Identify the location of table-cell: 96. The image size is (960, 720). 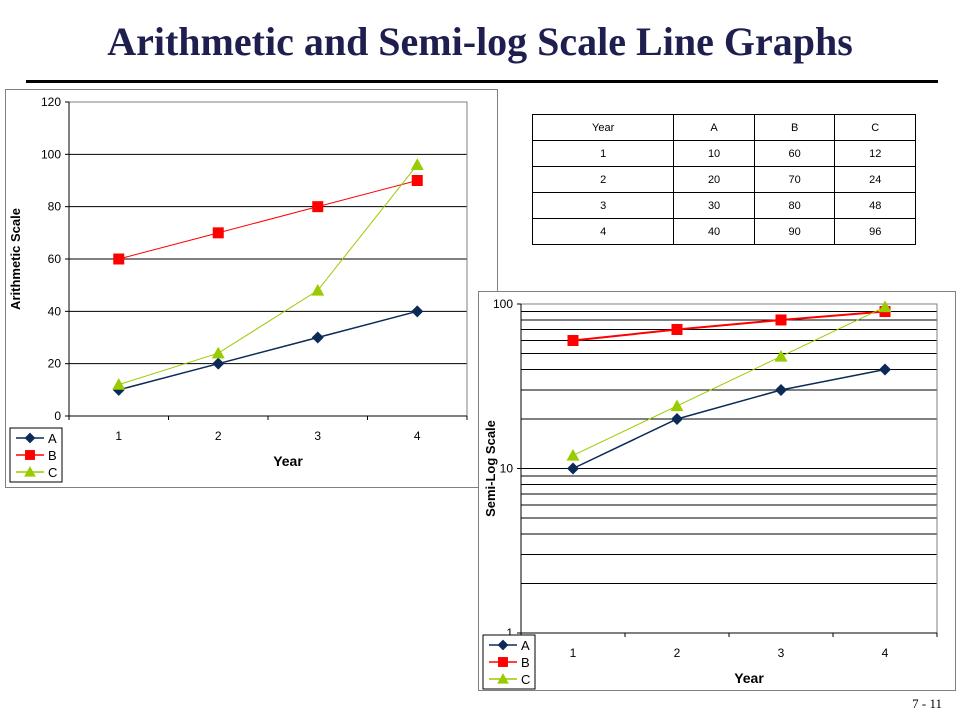
(875, 231).